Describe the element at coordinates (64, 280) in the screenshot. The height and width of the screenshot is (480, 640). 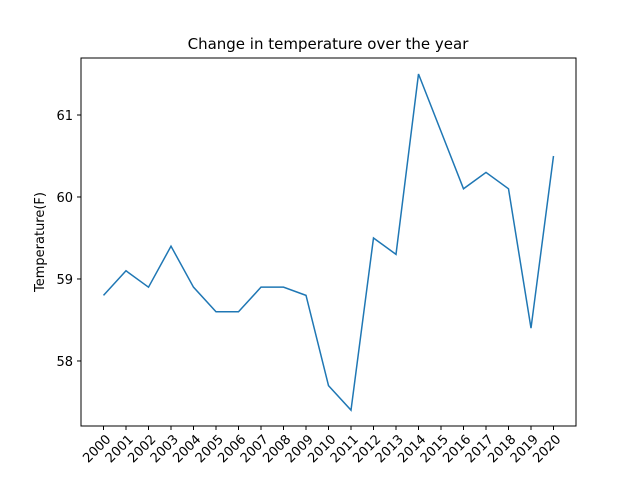
I see `y-tick-label: 59` at that location.